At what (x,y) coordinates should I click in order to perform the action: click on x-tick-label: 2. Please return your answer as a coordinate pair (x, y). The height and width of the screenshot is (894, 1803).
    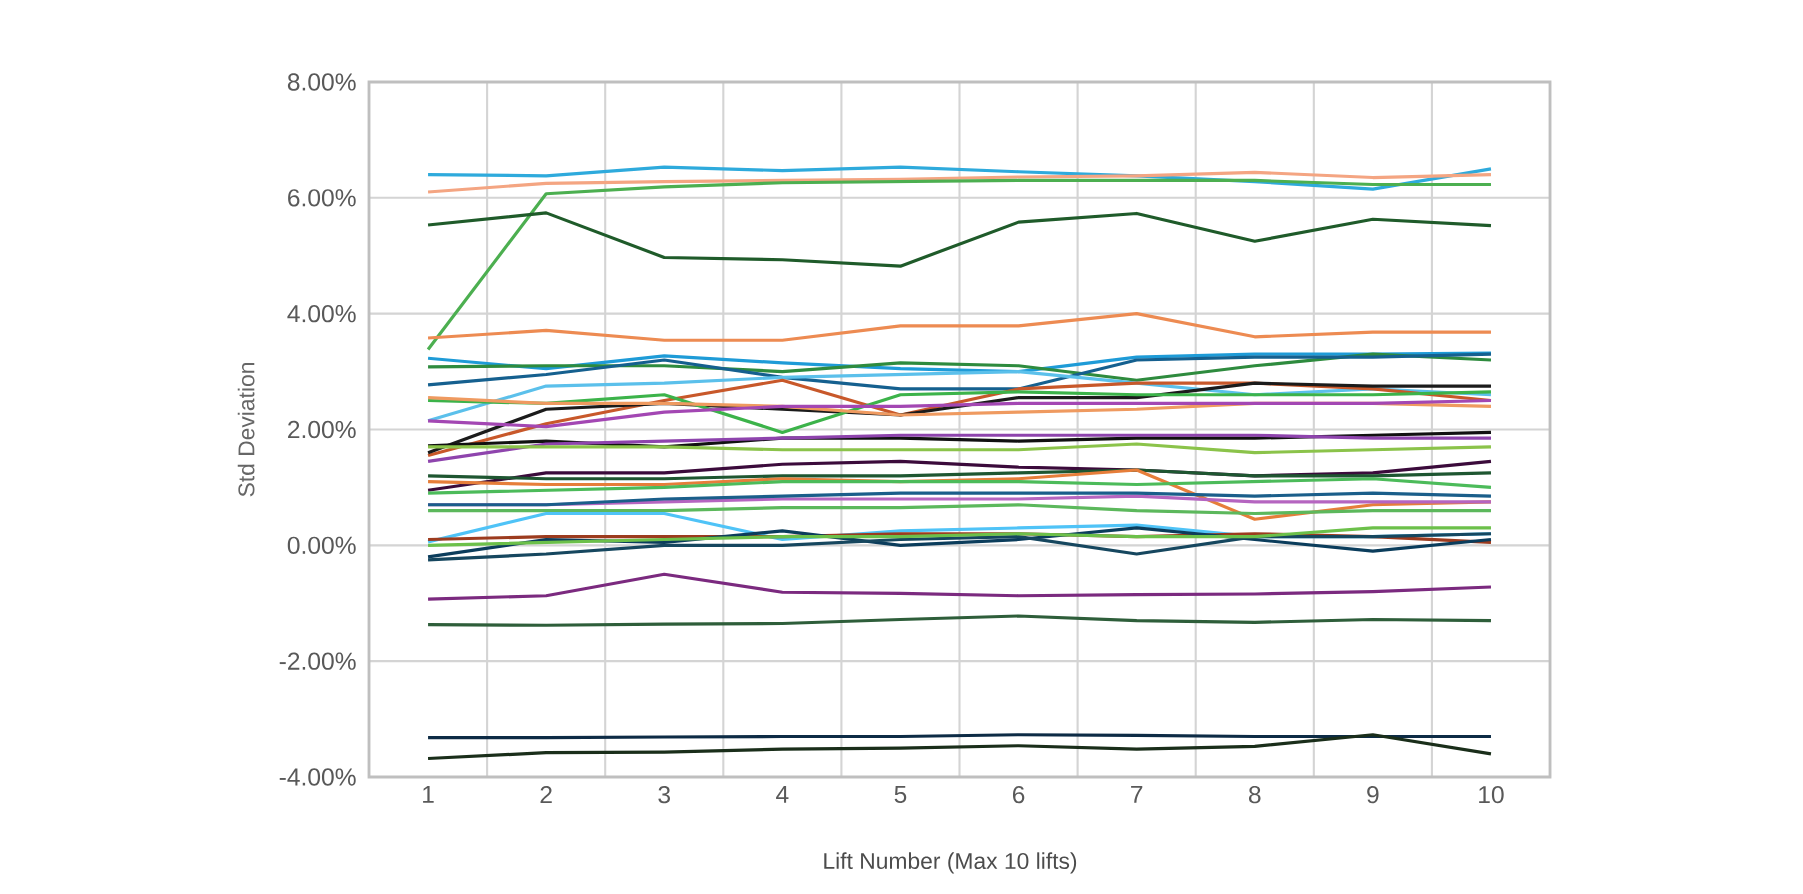
    Looking at the image, I should click on (546, 794).